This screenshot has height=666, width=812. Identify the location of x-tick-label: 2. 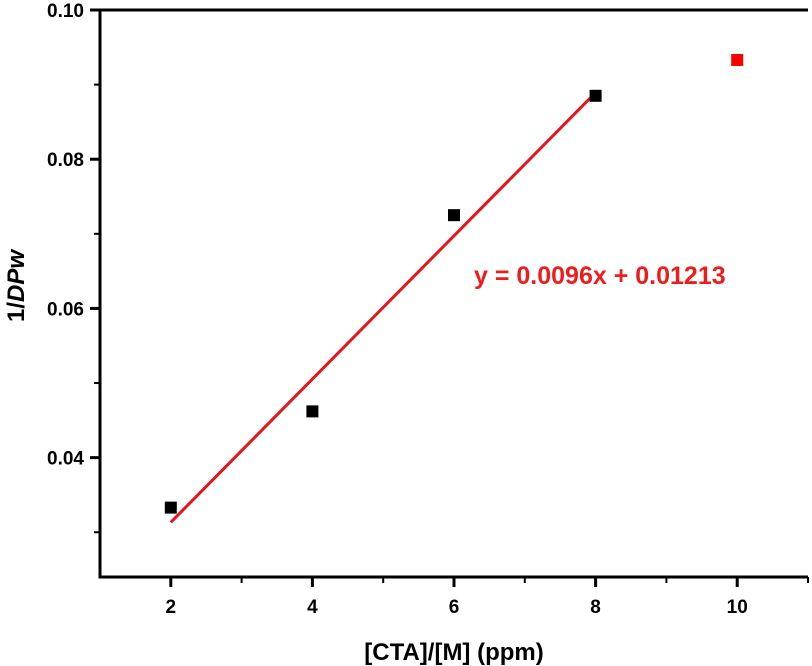
(171, 607).